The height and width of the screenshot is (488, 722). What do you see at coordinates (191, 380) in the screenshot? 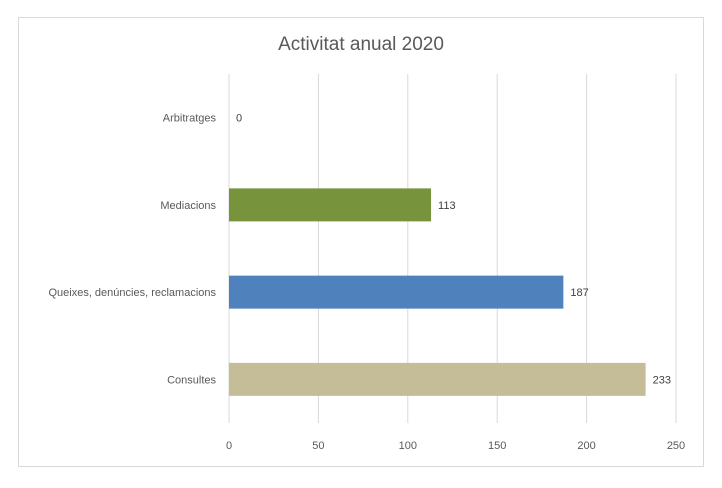
I see `category-label: Consultes` at bounding box center [191, 380].